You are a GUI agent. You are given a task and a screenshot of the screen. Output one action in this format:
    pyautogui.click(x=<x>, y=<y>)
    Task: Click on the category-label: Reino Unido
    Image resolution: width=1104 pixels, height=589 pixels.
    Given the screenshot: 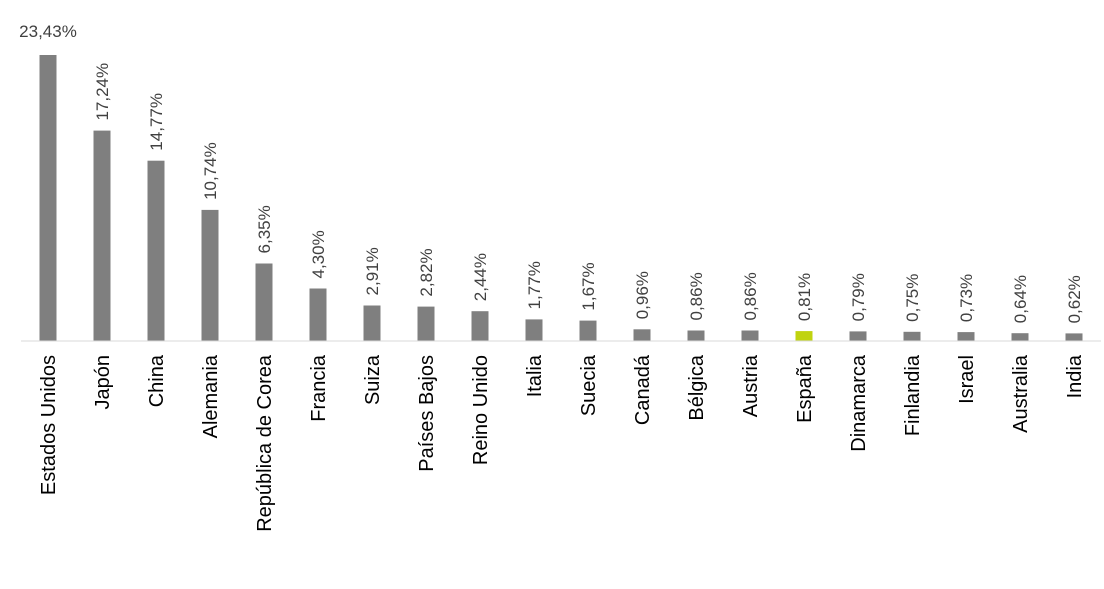 What is the action you would take?
    pyautogui.click(x=481, y=410)
    